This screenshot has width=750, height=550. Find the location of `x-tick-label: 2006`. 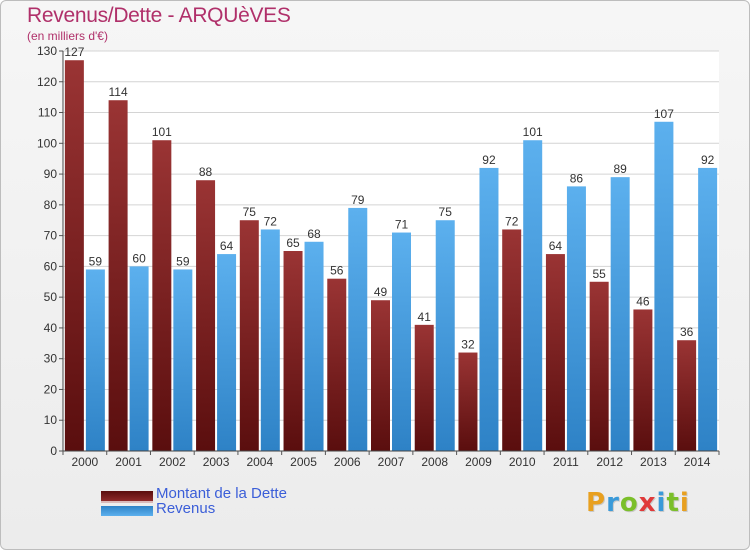

x-tick-label: 2006 is located at coordinates (347, 462).